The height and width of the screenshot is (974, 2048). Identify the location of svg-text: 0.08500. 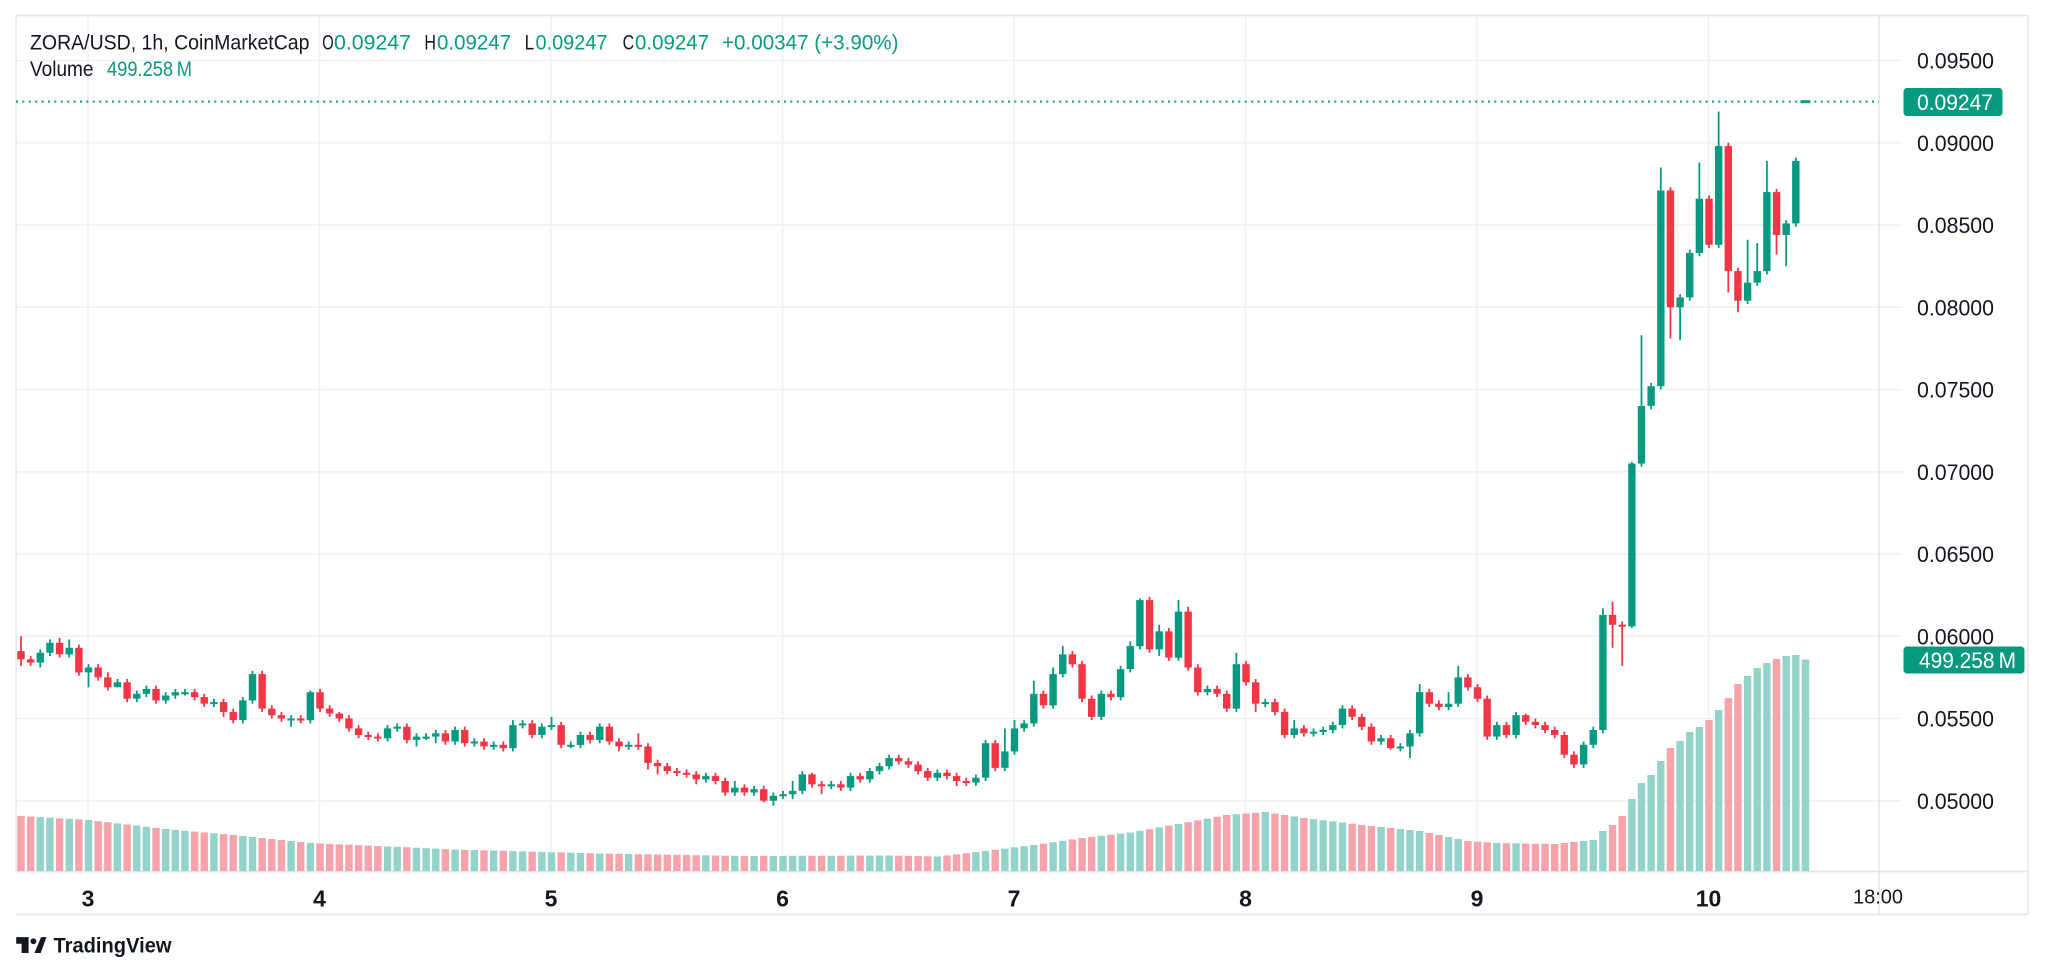
(1955, 225).